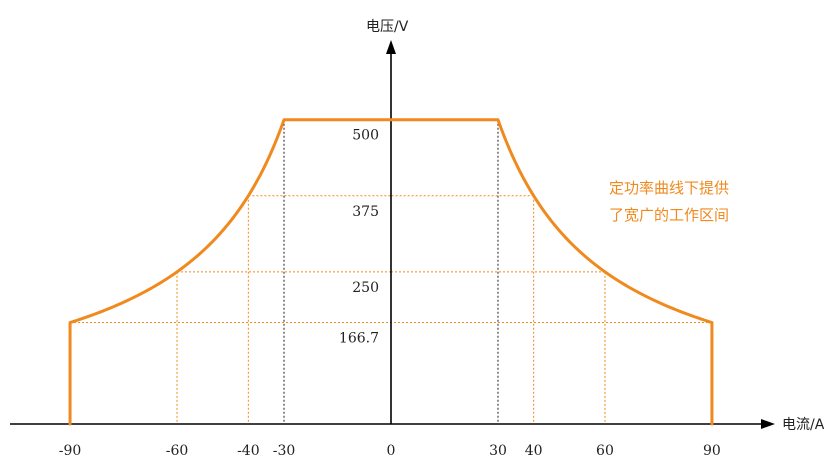 This screenshot has height=456, width=824. What do you see at coordinates (365, 288) in the screenshot?
I see `y-tick-label: 250` at bounding box center [365, 288].